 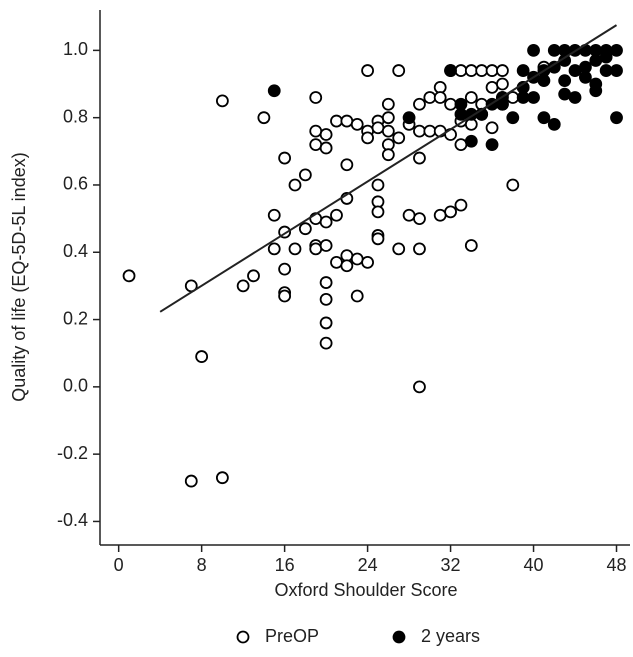 I want to click on x-tick-label: 8, so click(x=202, y=565).